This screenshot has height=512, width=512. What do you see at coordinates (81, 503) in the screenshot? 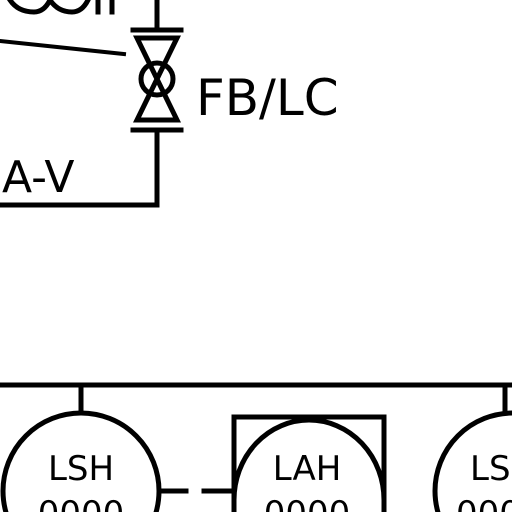
I see `instrument-number-lsh: 0000` at bounding box center [81, 503].